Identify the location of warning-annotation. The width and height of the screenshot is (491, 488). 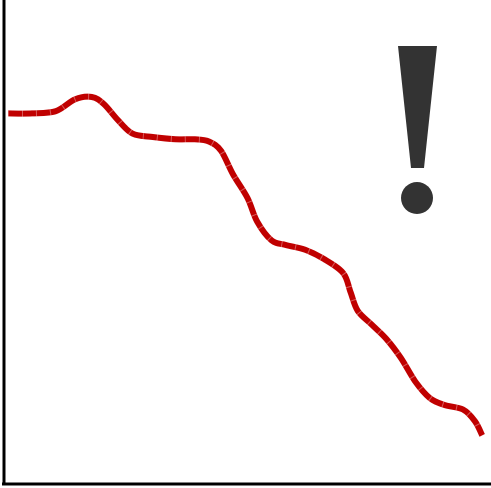
(417, 130).